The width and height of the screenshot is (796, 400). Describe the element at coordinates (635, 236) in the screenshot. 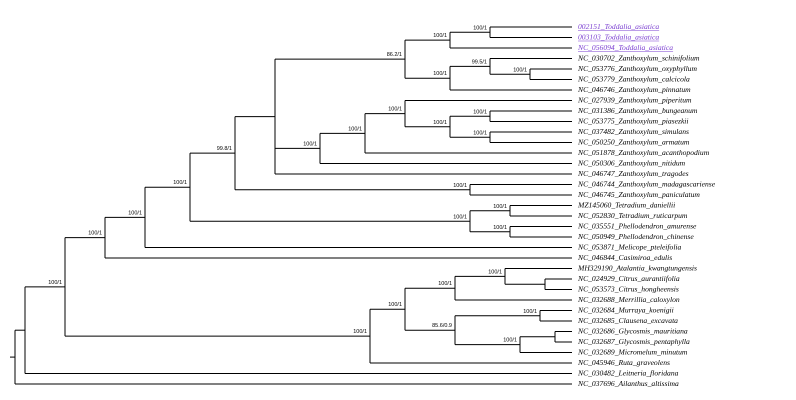

I see `leaf-label: NC_050949_Phellodendron_chinense` at that location.